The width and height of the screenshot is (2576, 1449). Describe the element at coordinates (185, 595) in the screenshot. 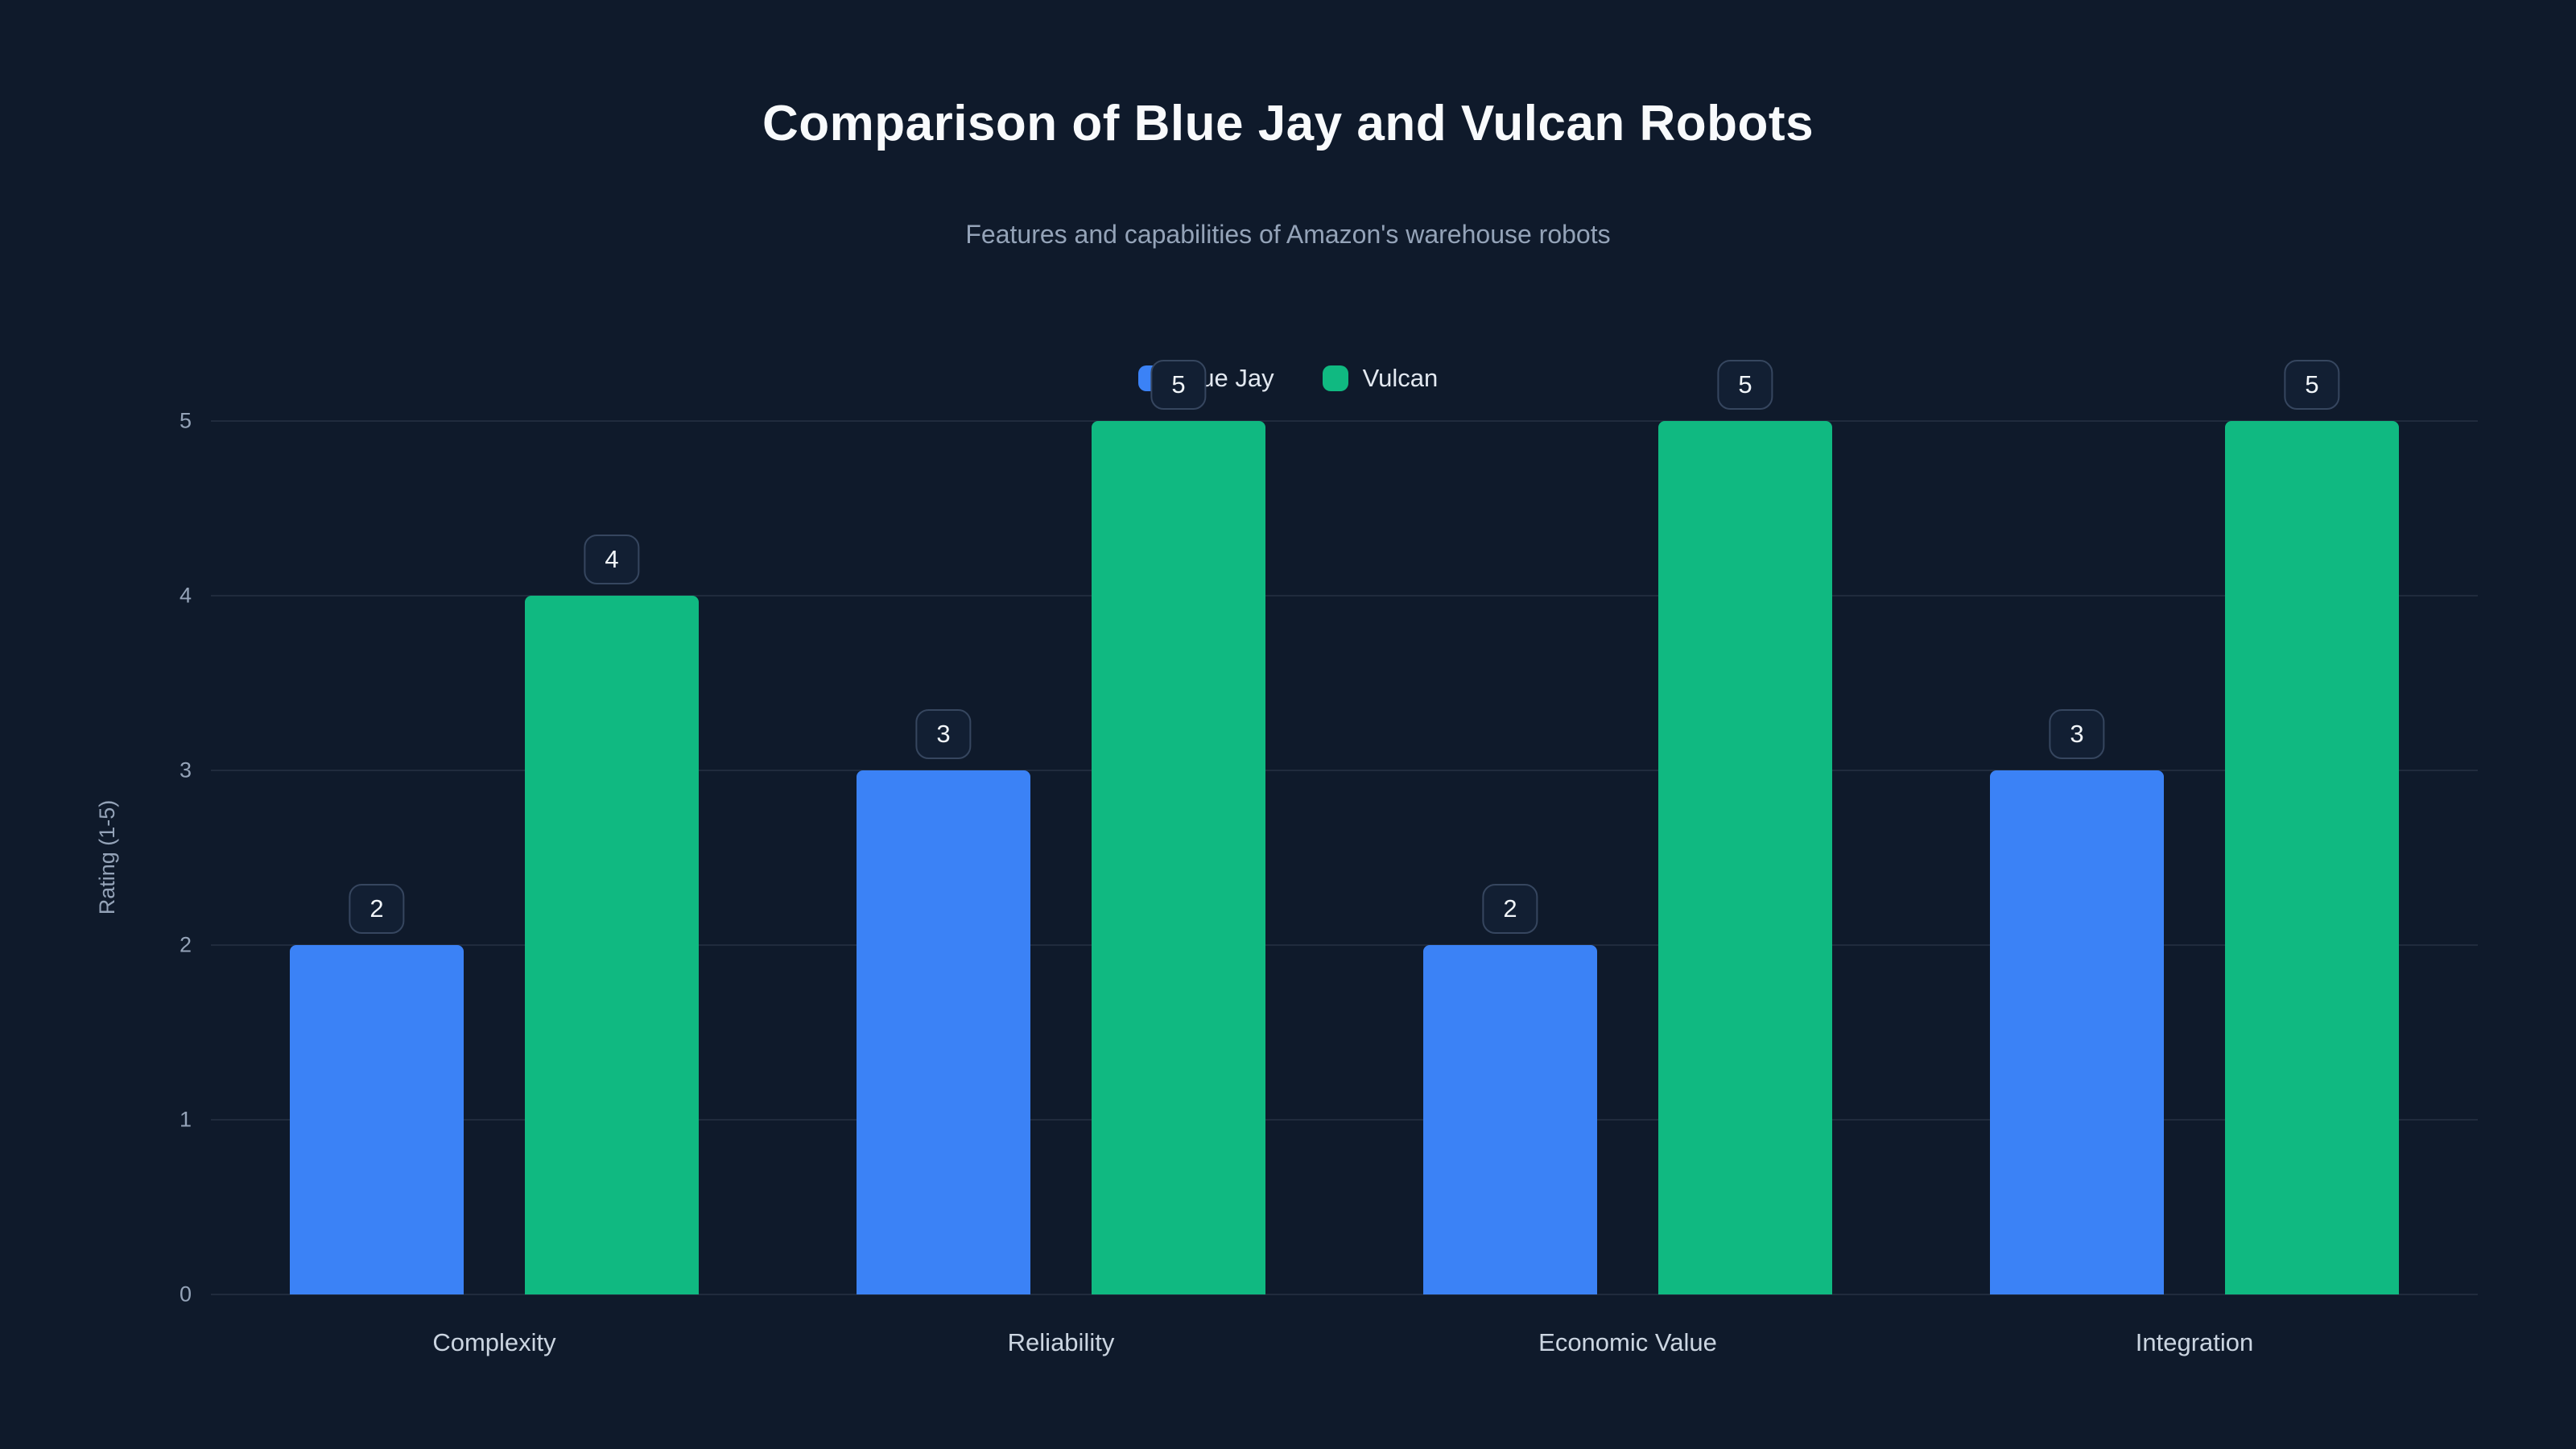

I see `y-tick-label-4: 4` at that location.